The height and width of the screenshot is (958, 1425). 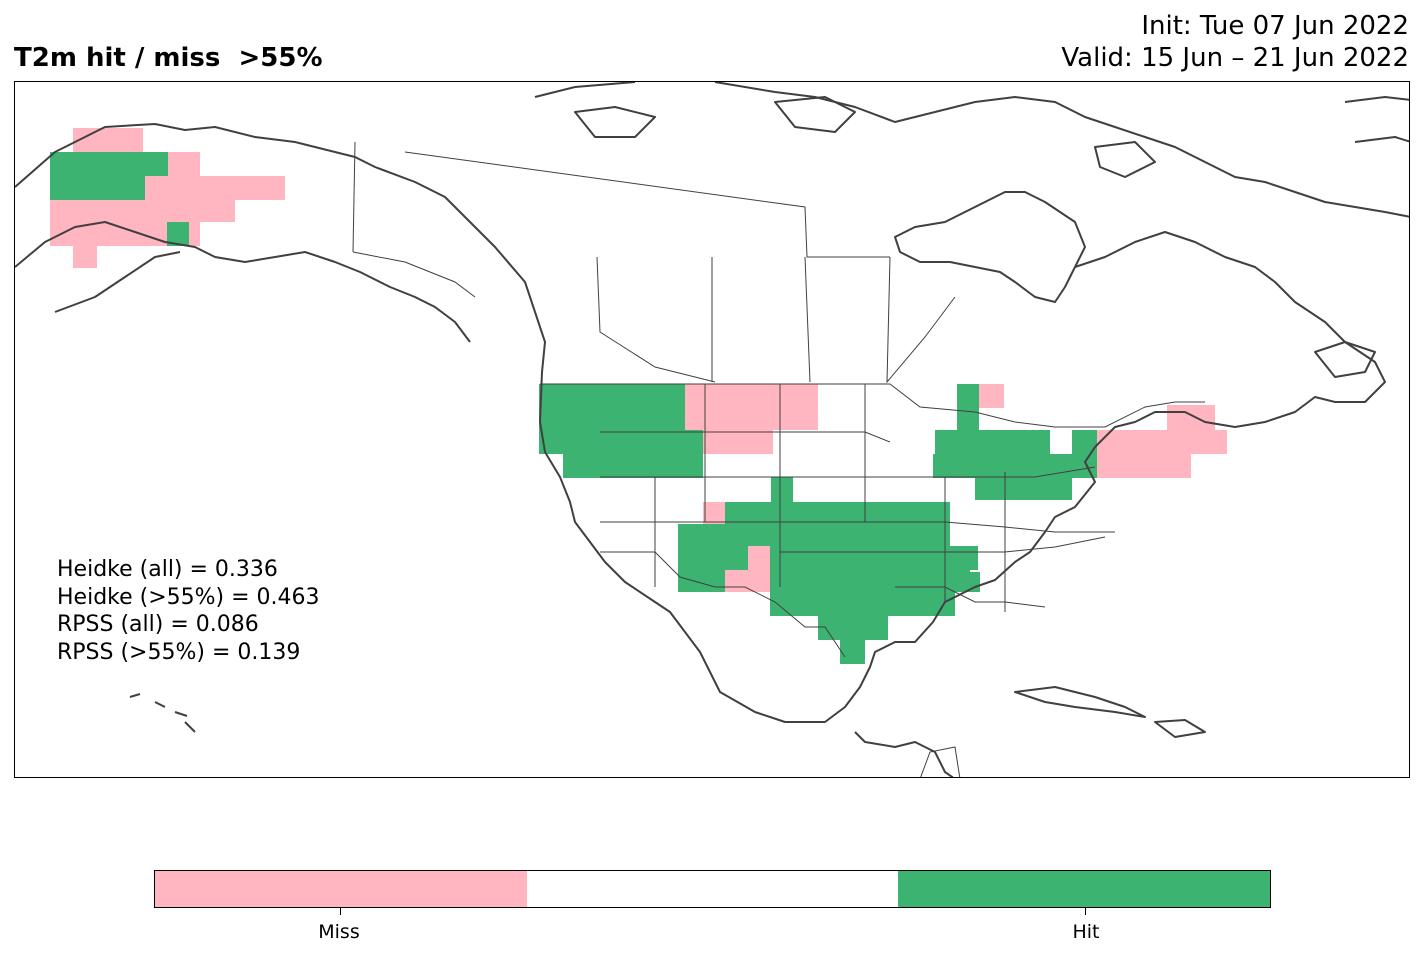 What do you see at coordinates (162, 713) in the screenshot?
I see `coastline-hawaii` at bounding box center [162, 713].